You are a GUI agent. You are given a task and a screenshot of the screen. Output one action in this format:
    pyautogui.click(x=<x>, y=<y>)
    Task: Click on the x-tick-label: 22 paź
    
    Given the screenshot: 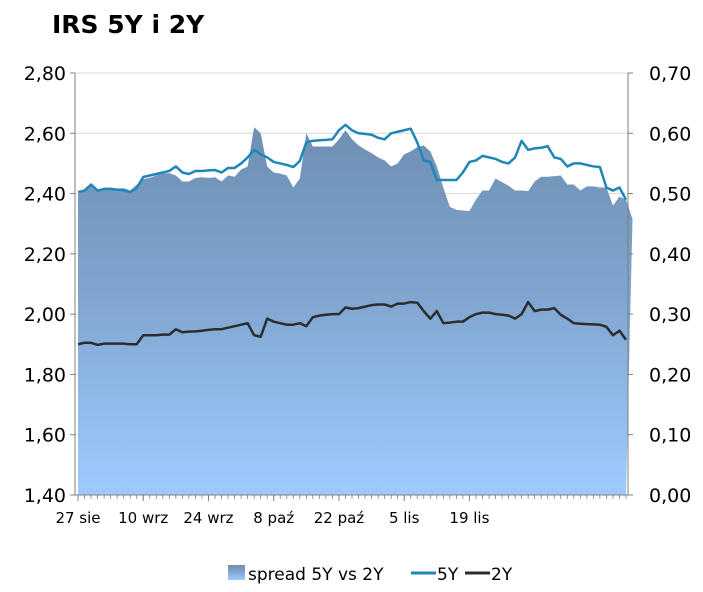 What is the action you would take?
    pyautogui.click(x=339, y=518)
    